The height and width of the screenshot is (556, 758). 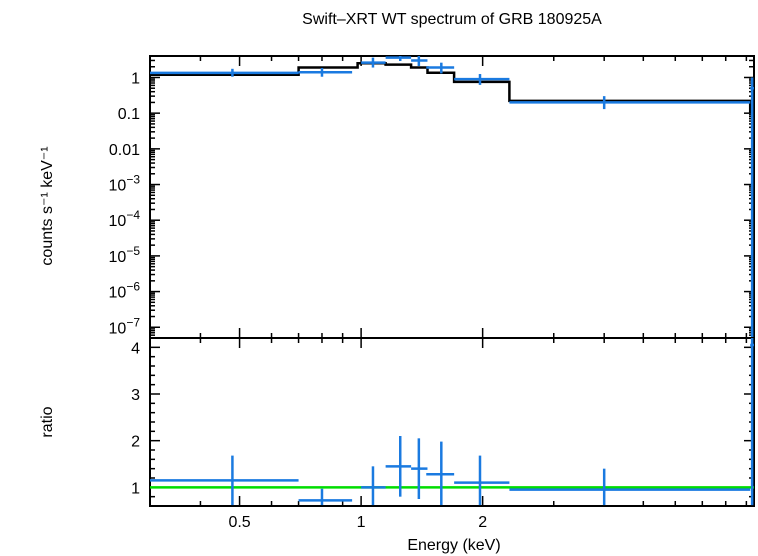 What do you see at coordinates (129, 114) in the screenshot?
I see `y-tick-label: 0.1` at bounding box center [129, 114].